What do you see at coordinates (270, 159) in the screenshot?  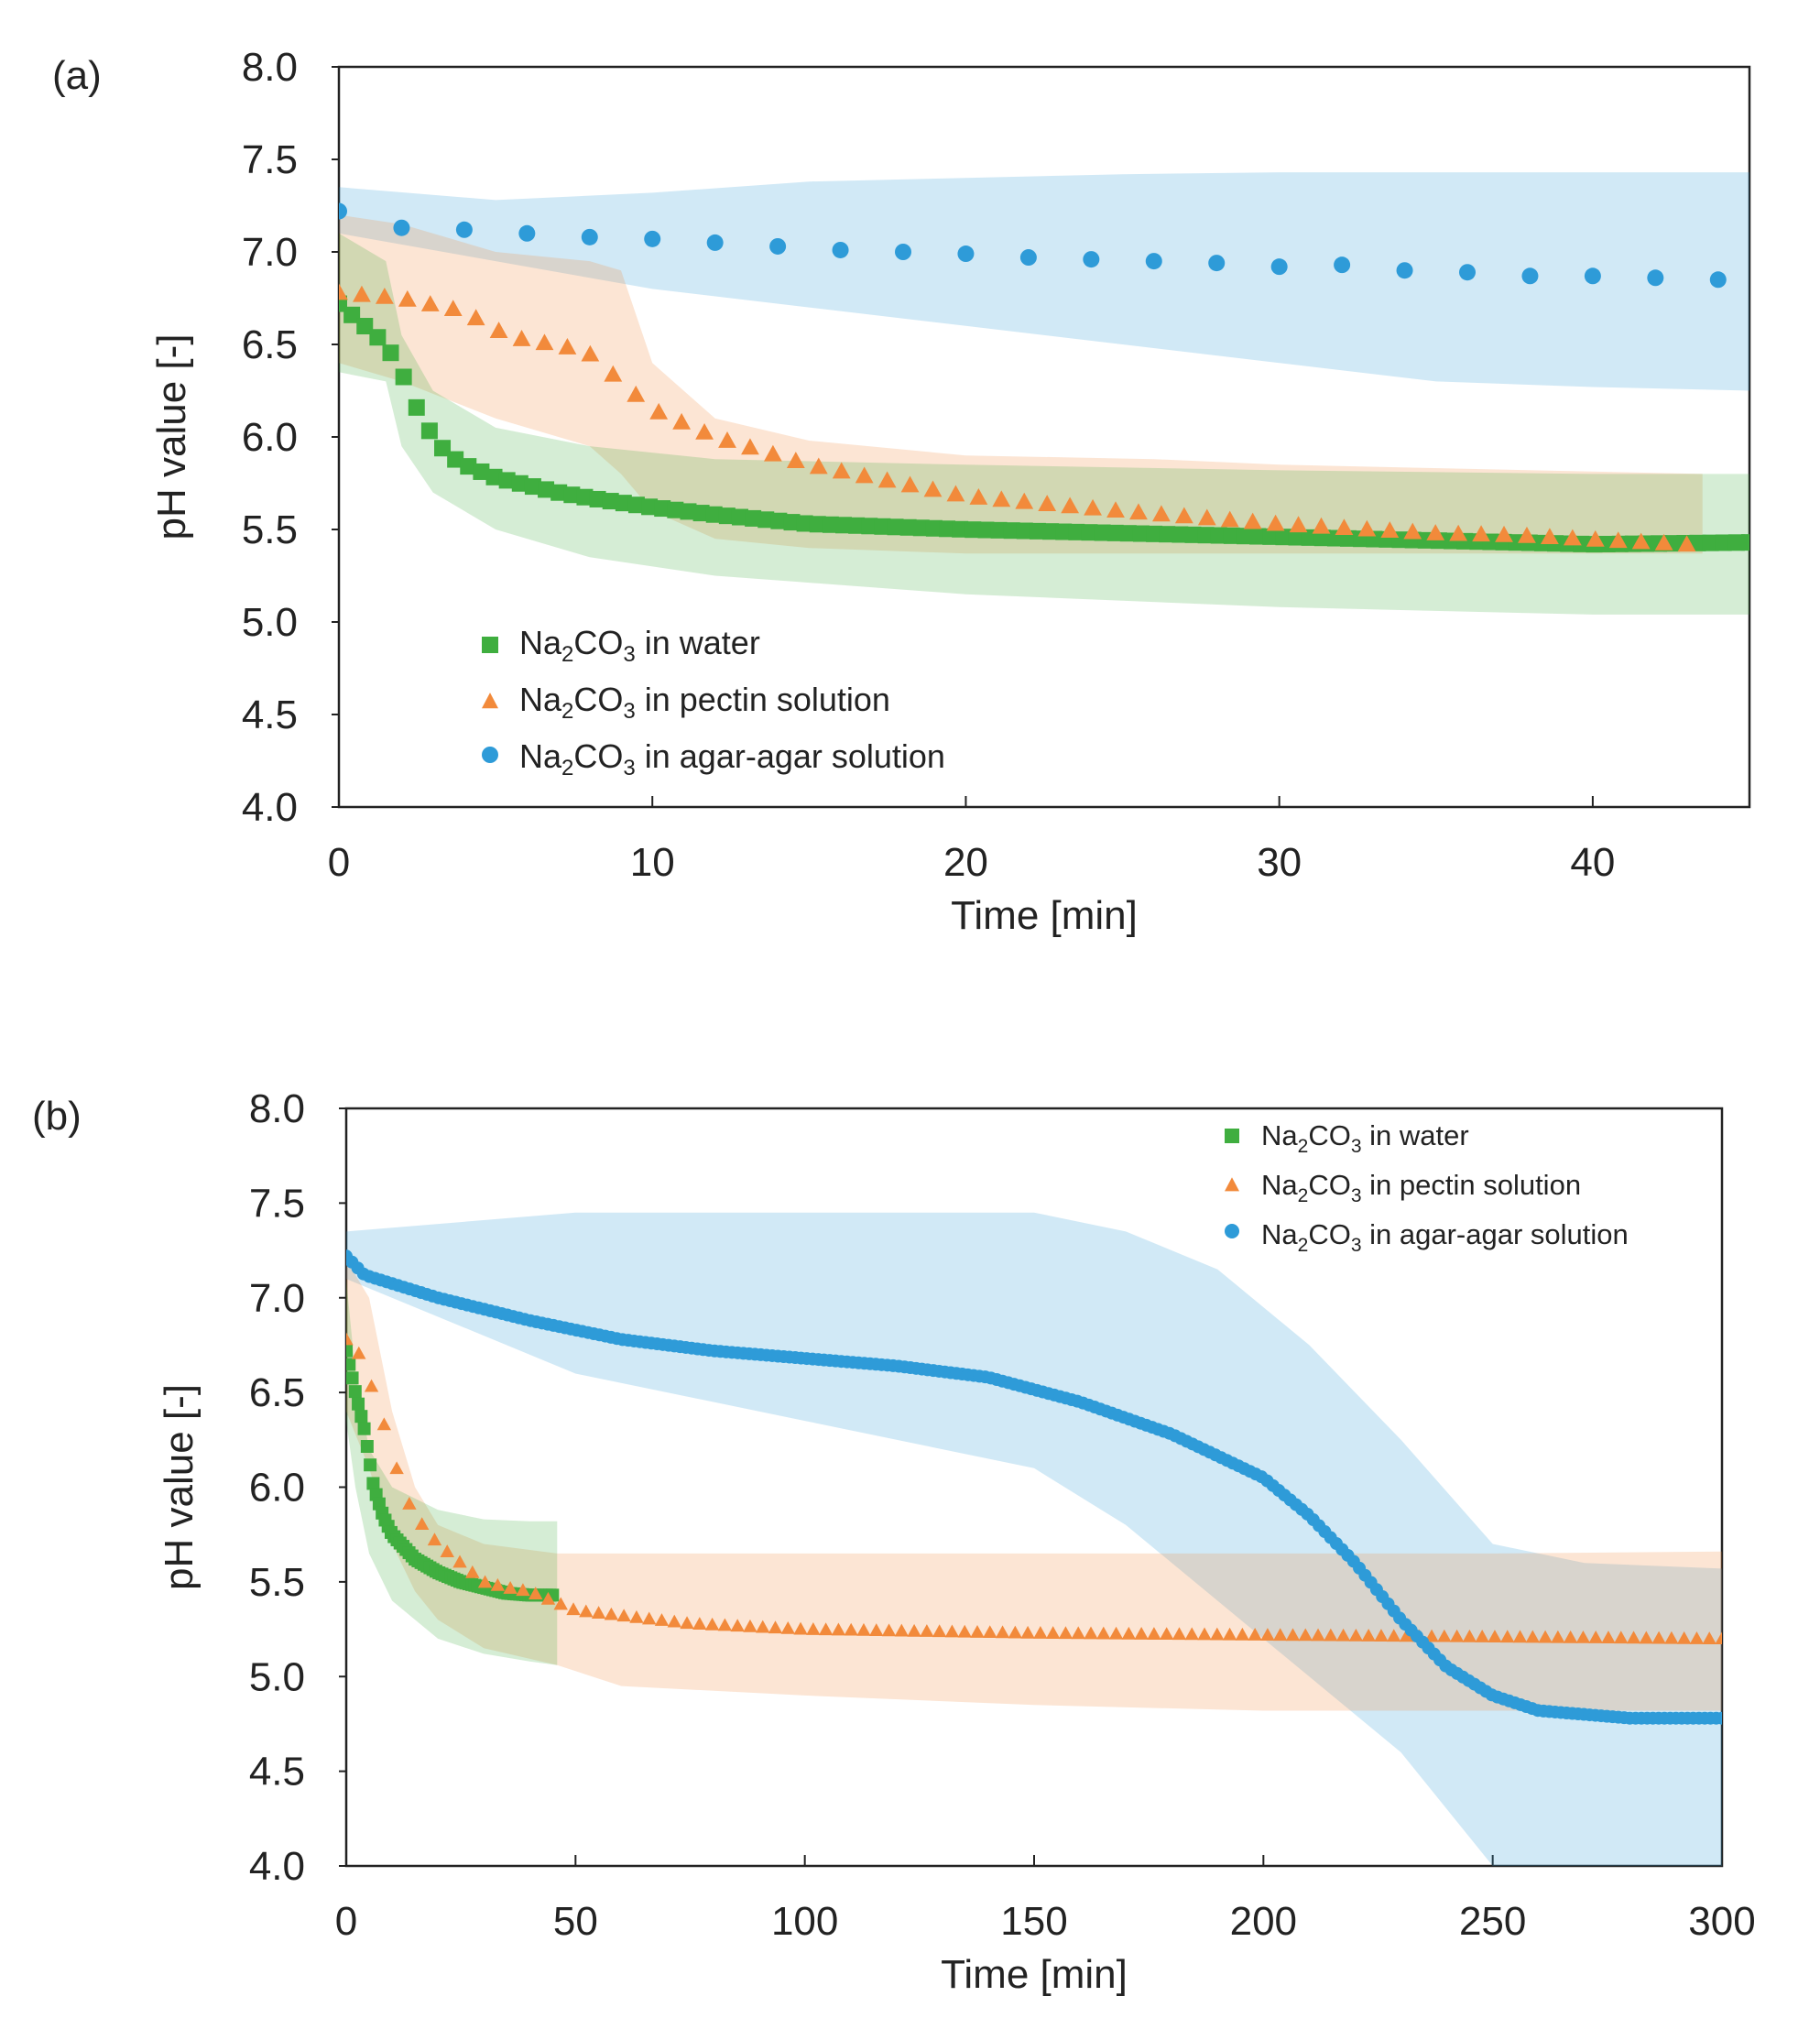 I see `y-tick-label: 7.5` at bounding box center [270, 159].